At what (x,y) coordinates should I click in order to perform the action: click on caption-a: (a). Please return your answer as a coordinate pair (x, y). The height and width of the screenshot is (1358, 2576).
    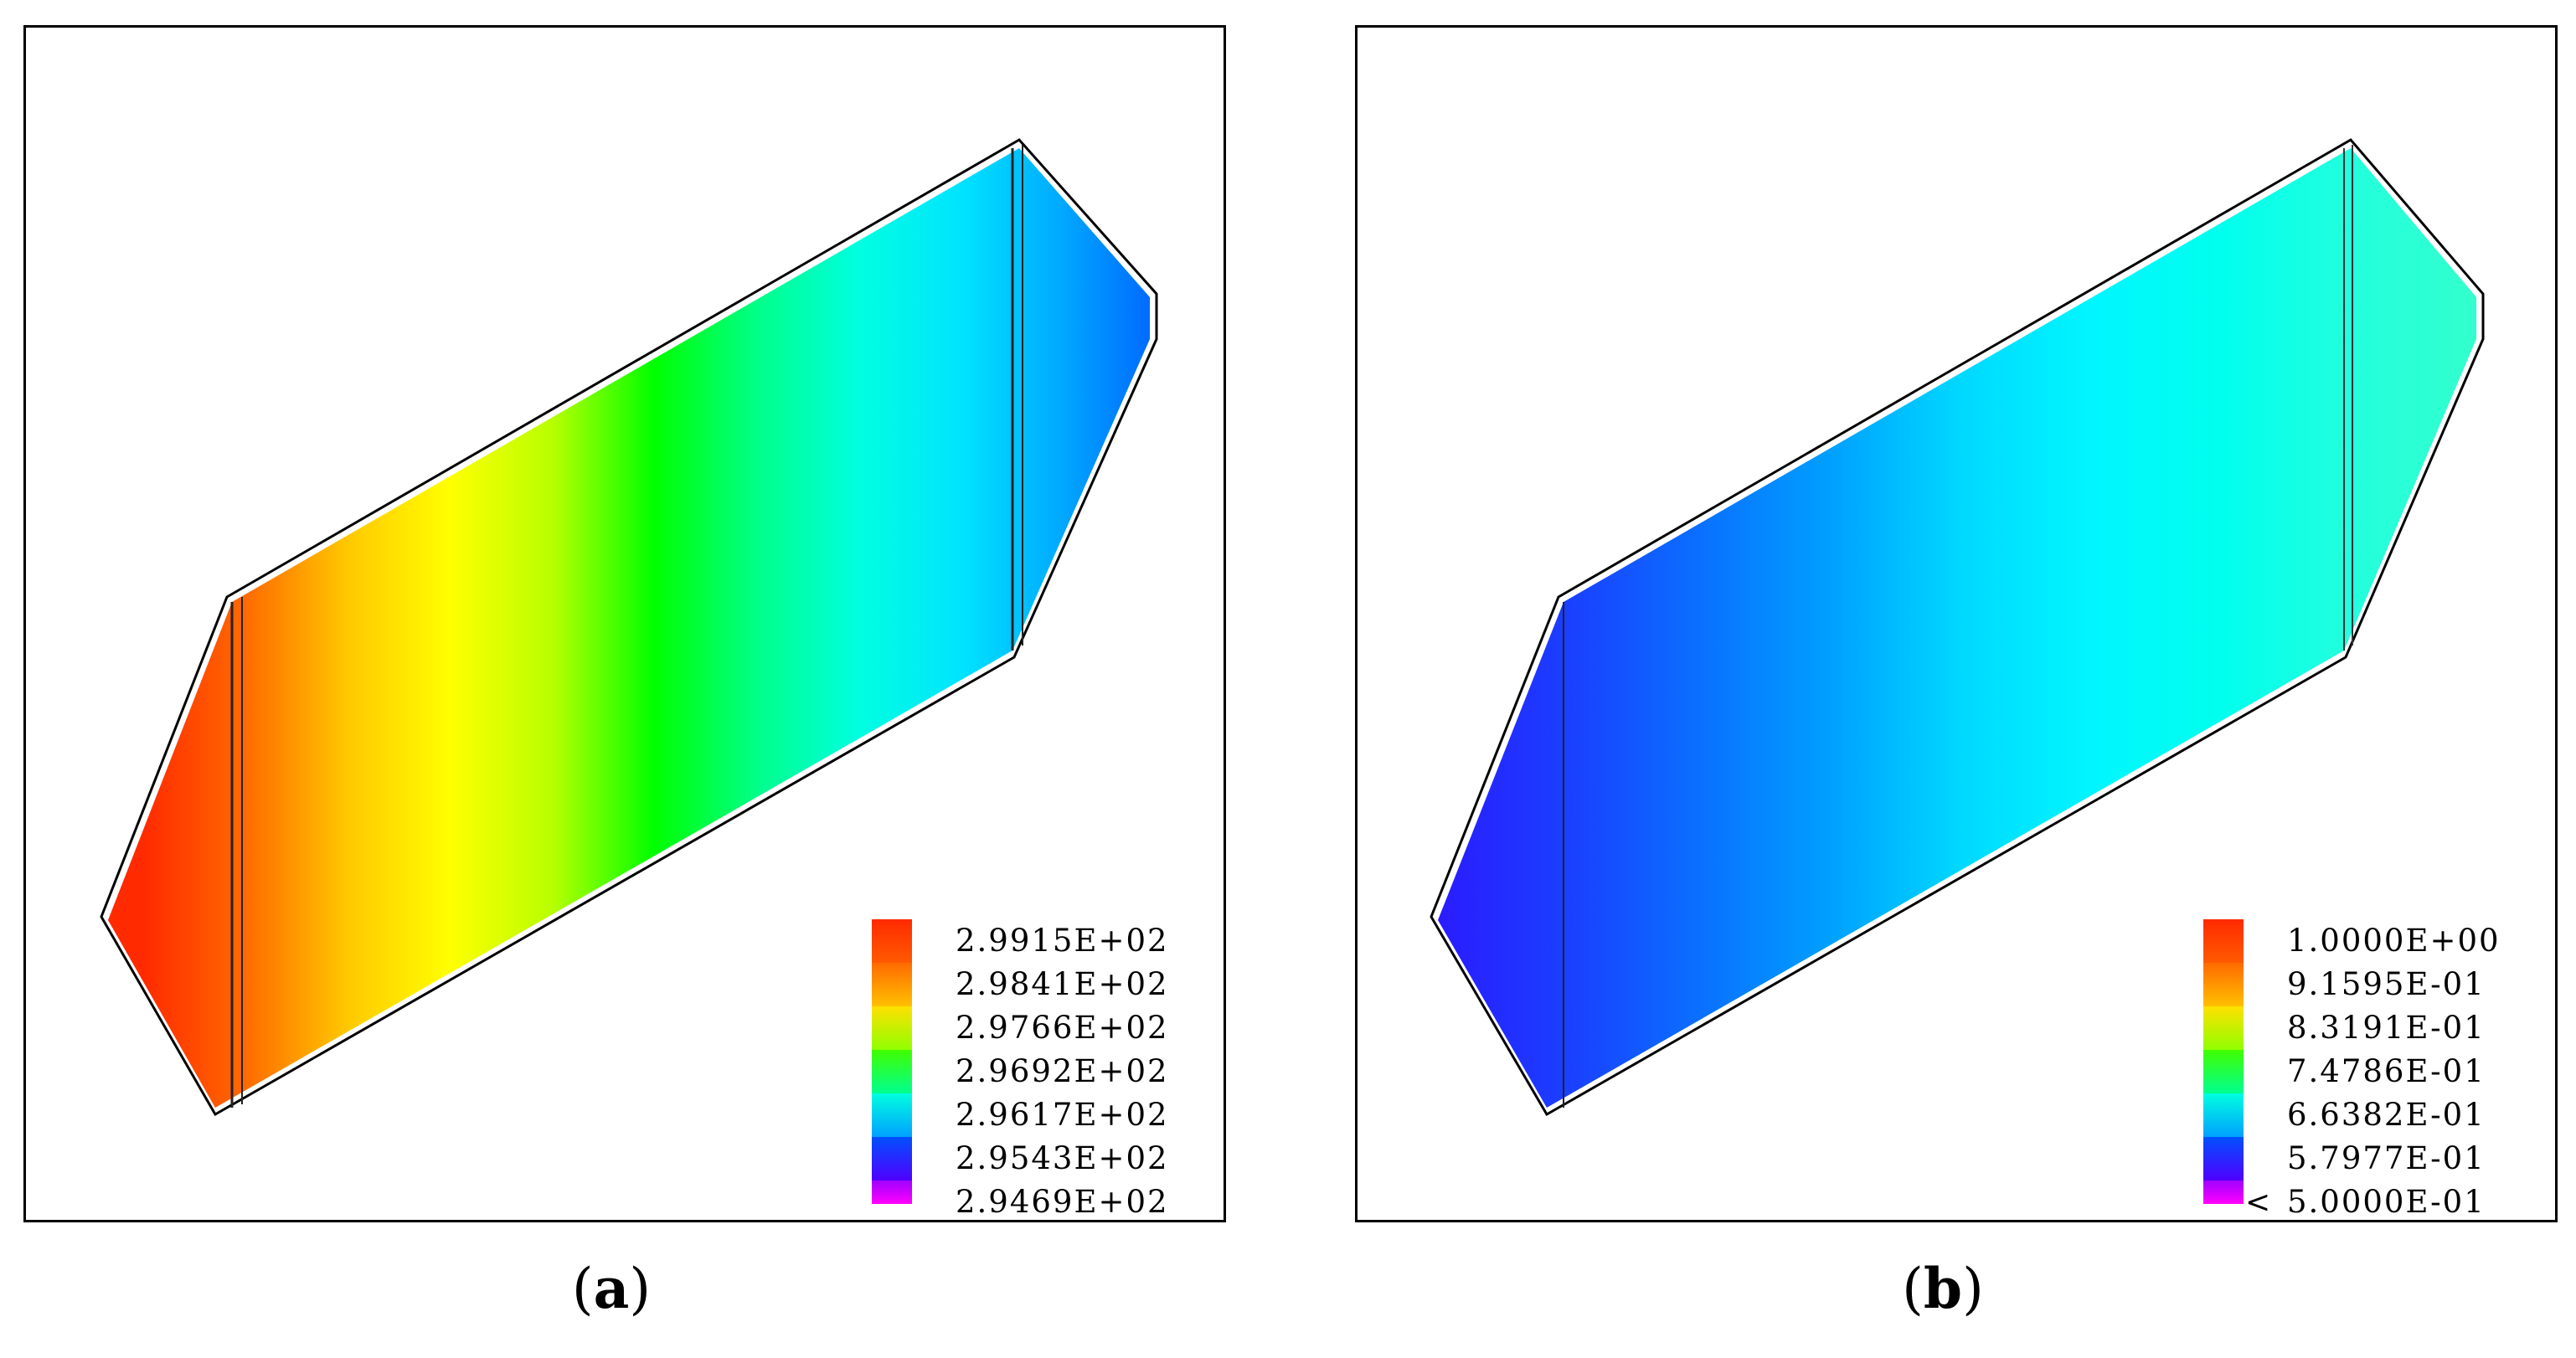
    Looking at the image, I should click on (611, 1289).